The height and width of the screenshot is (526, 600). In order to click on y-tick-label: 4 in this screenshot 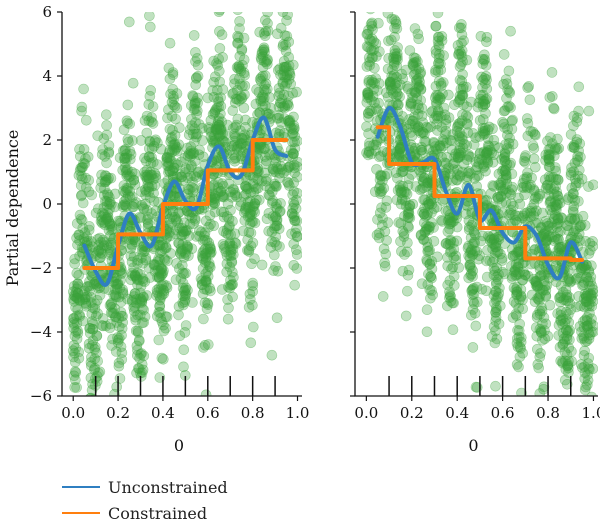, I will do `click(47, 76)`.